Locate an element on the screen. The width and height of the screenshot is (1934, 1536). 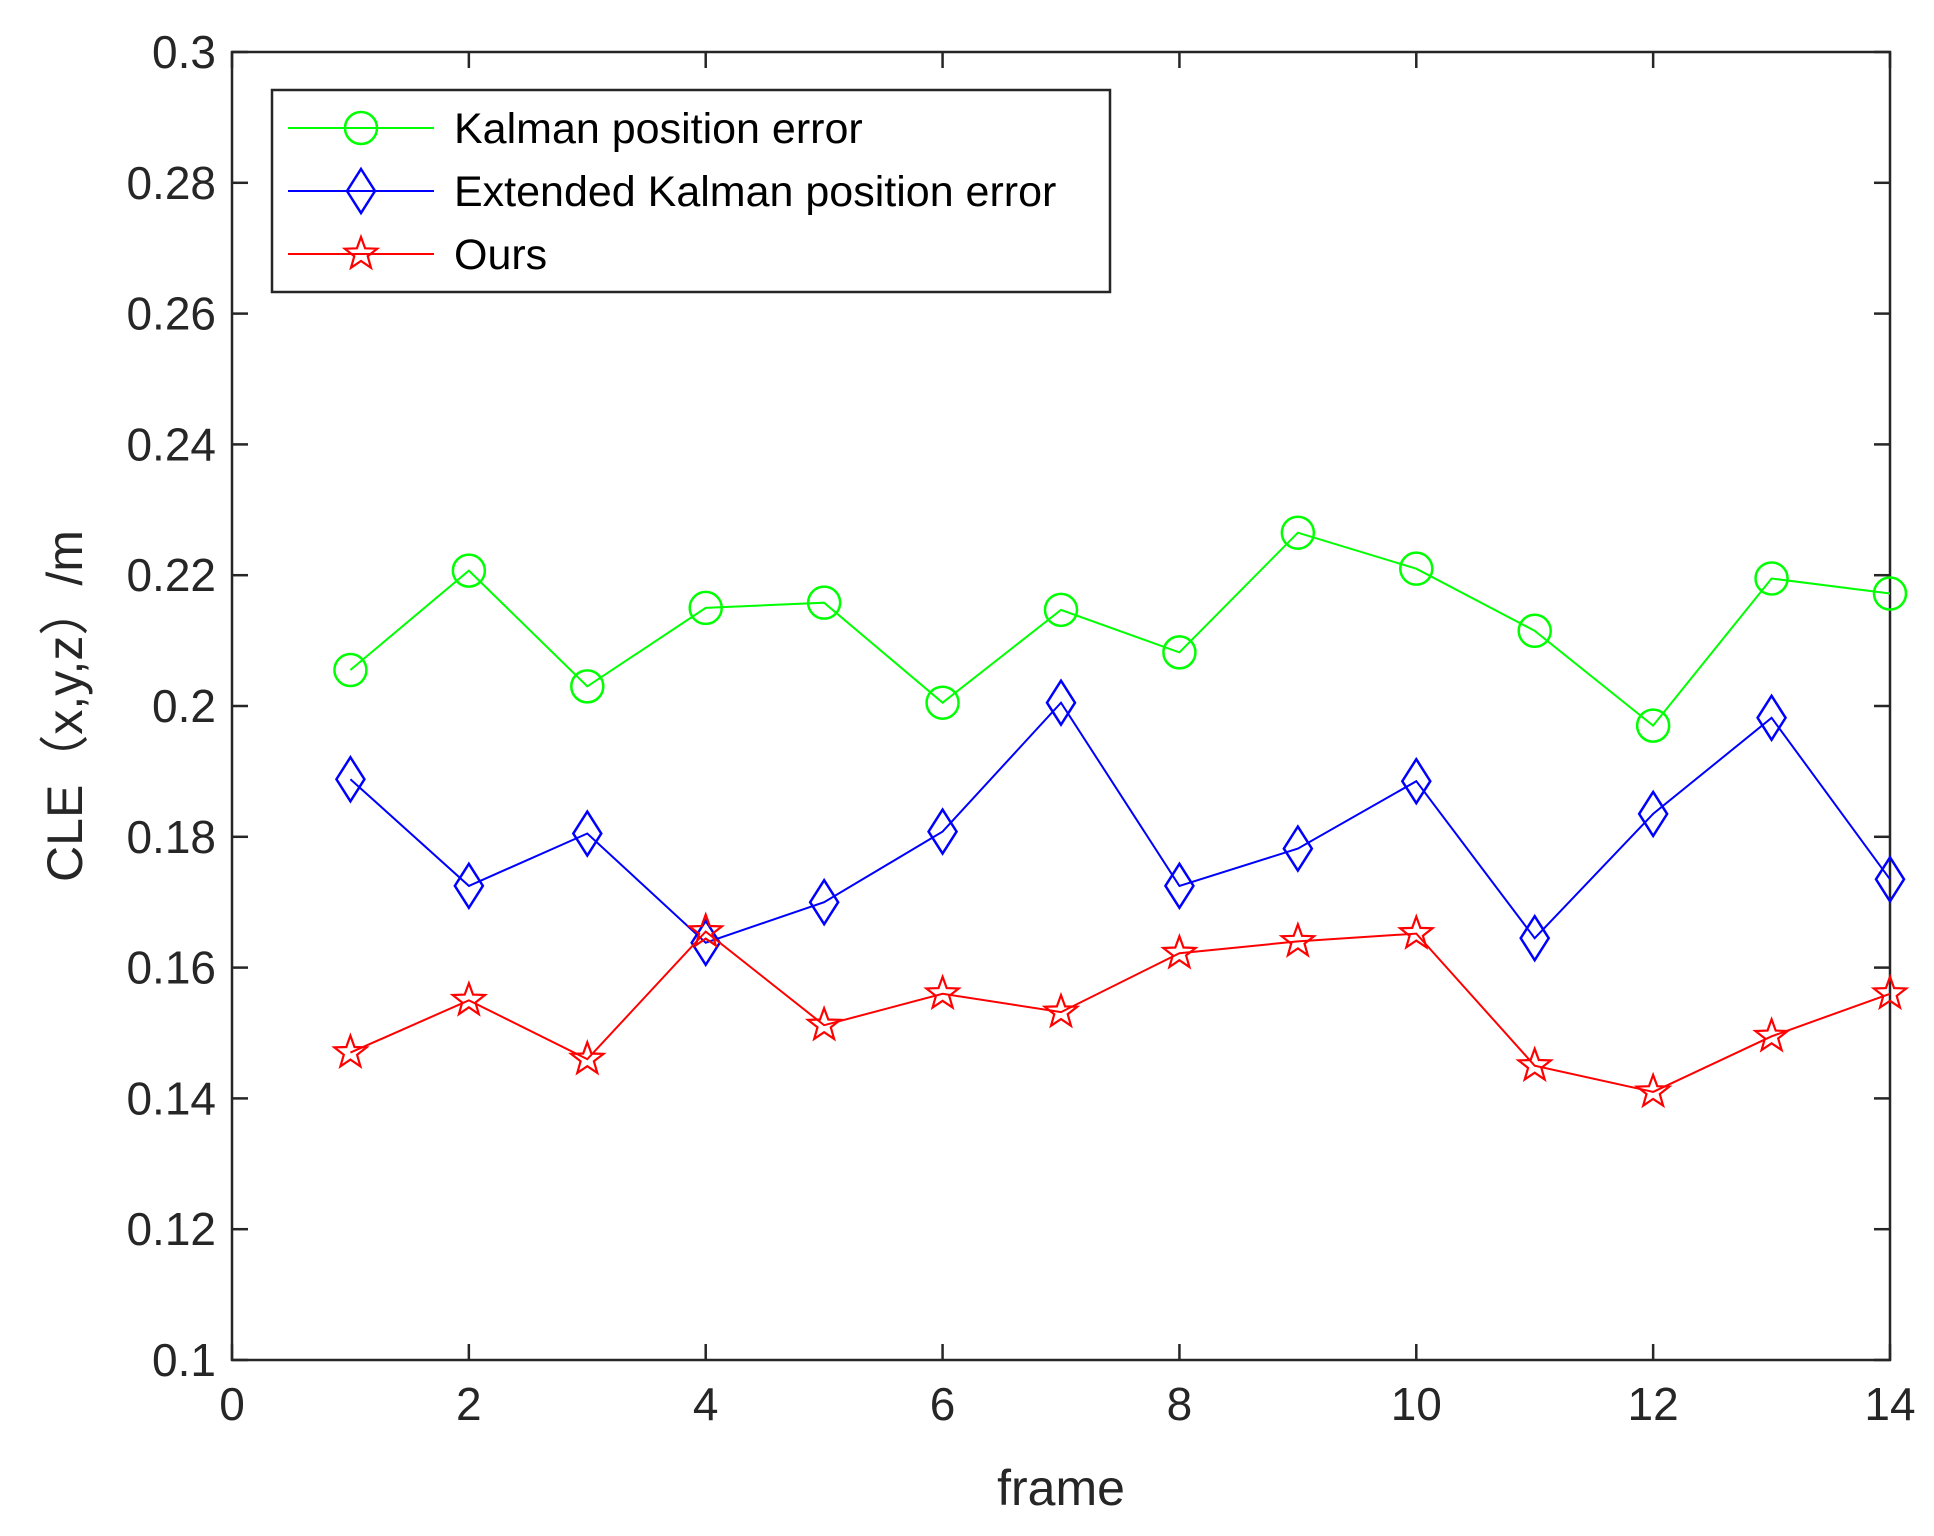
x-tick-label: 6 is located at coordinates (943, 1404).